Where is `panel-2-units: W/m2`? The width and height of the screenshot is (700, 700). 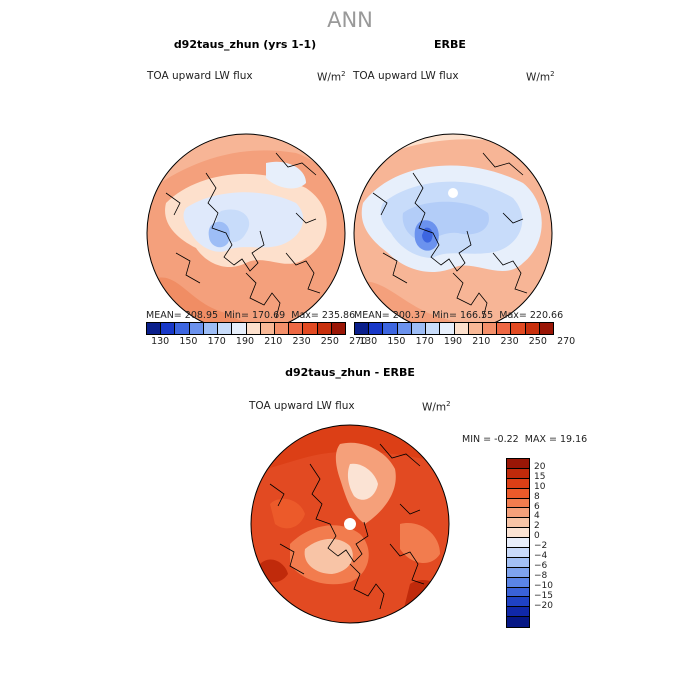 panel-2-units: W/m2 is located at coordinates (540, 77).